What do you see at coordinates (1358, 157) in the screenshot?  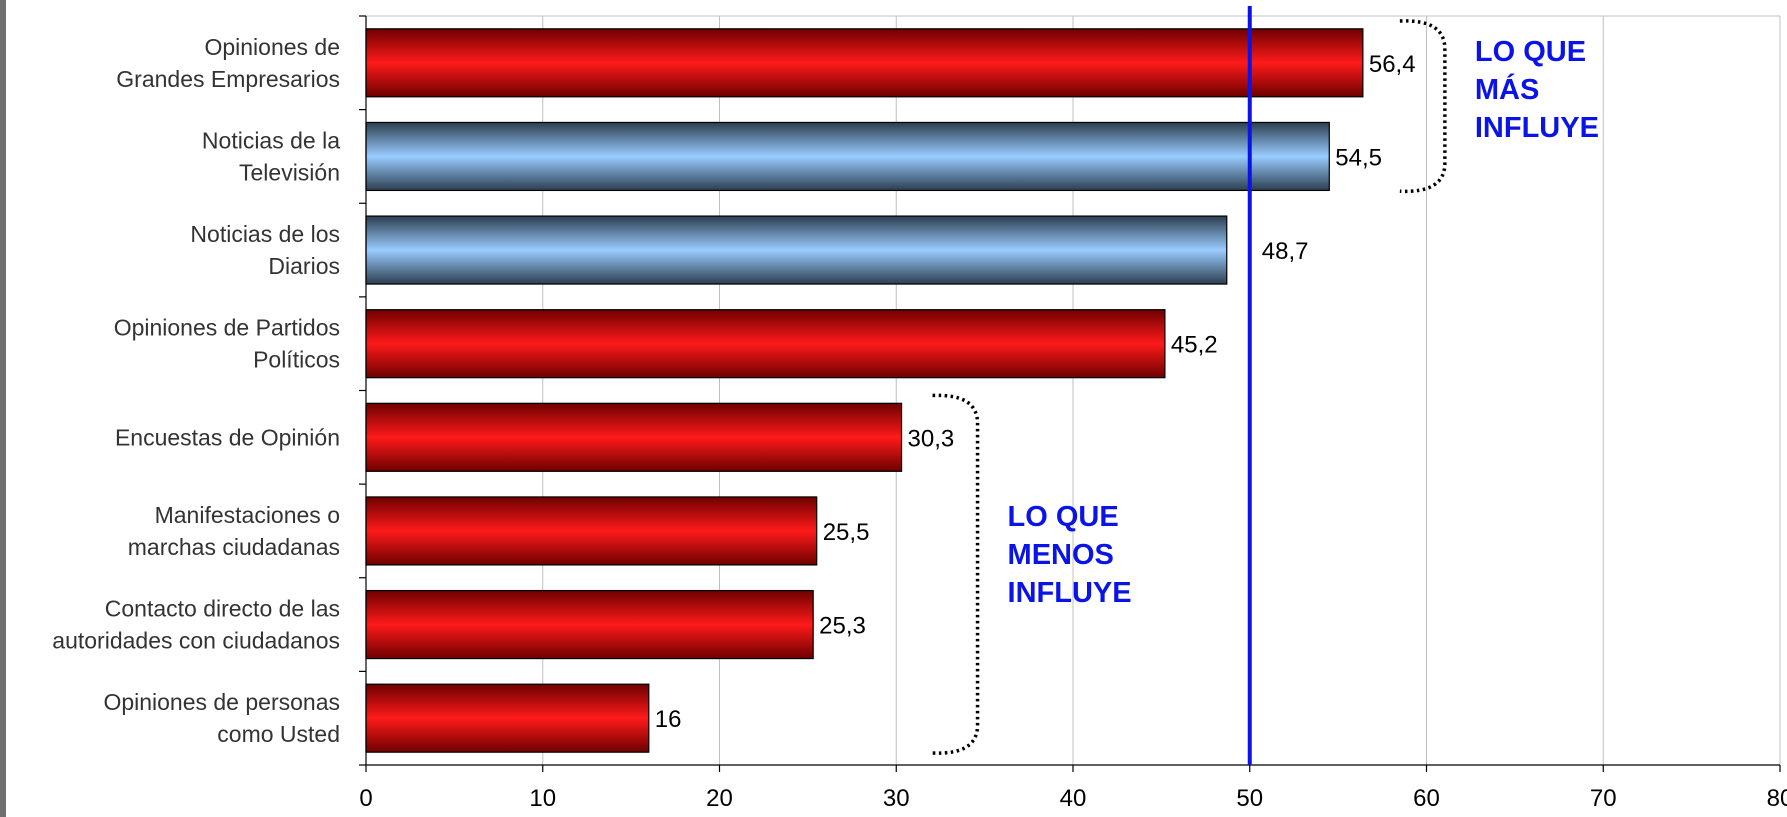 I see `data-label-1: 54,5` at bounding box center [1358, 157].